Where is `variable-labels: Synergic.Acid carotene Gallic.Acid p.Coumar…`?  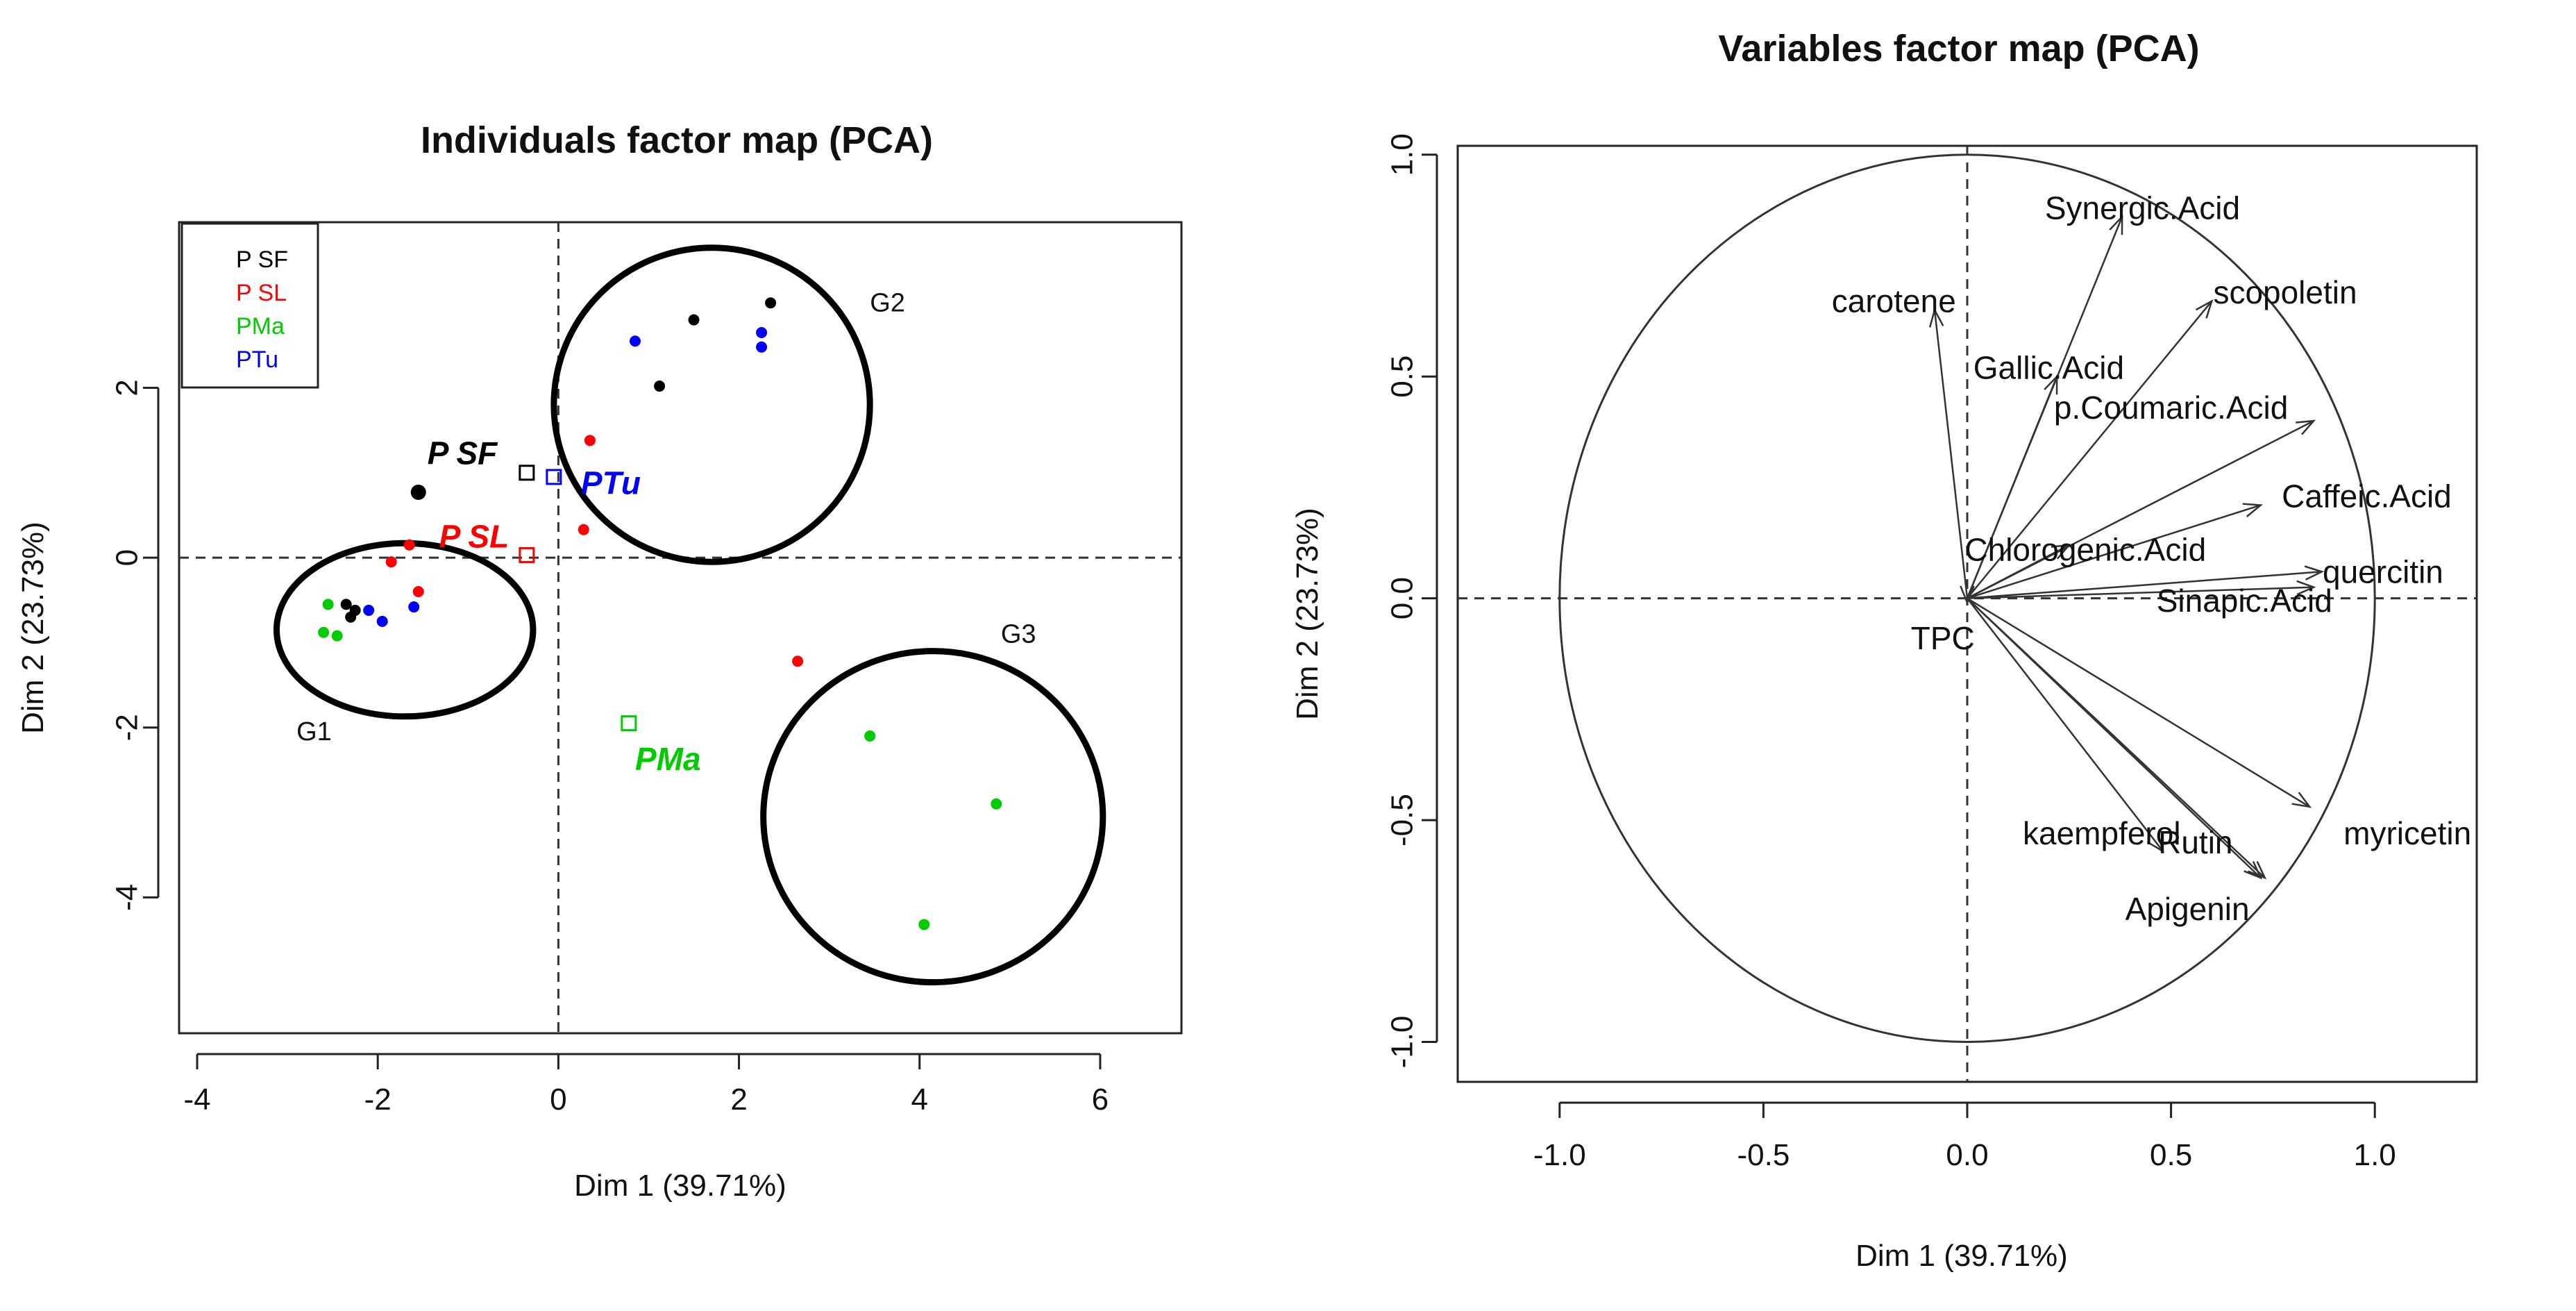 variable-labels: Synergic.Acid carotene Gallic.Acid p.Coumar… is located at coordinates (2151, 558).